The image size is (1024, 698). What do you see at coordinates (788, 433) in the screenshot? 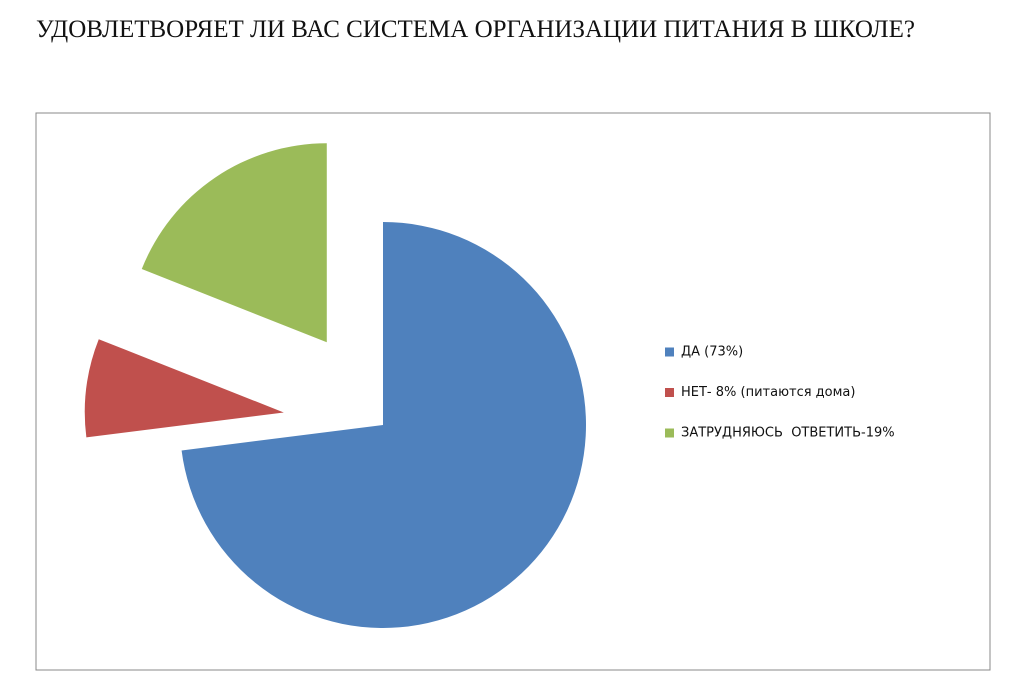
I see `legend-label: ЗАТРУДНЯЮСЬ ОТВЕТИТЬ-19%` at bounding box center [788, 433].